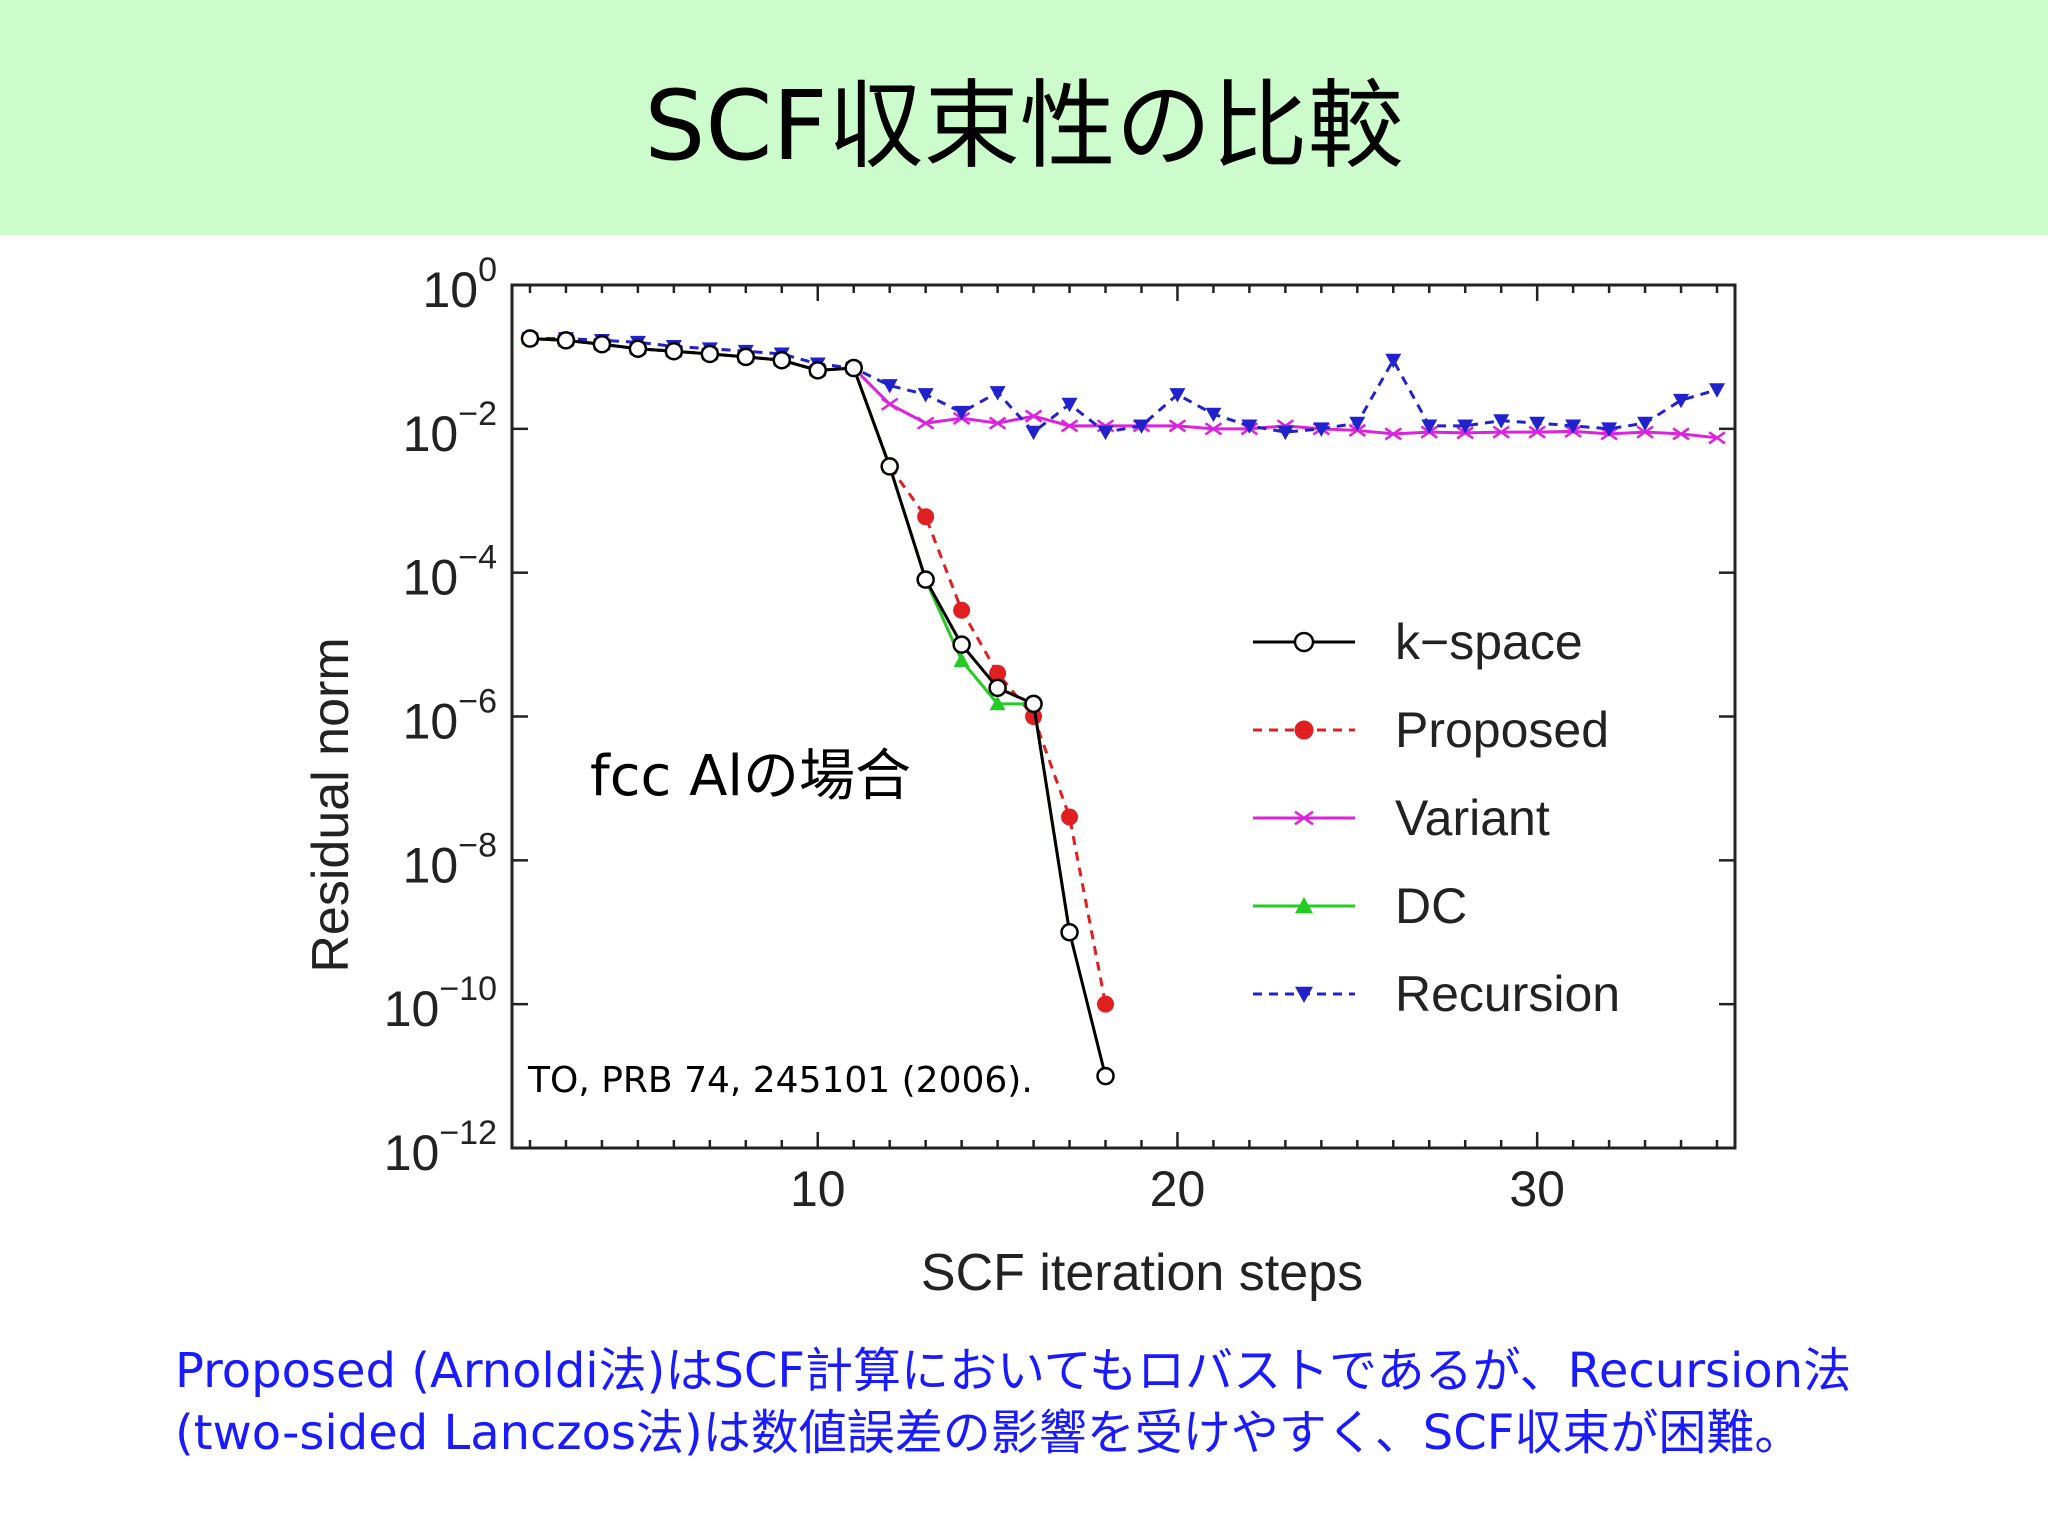 This screenshot has height=1536, width=2048. Describe the element at coordinates (1431, 906) in the screenshot. I see `legend-label: DC` at that location.